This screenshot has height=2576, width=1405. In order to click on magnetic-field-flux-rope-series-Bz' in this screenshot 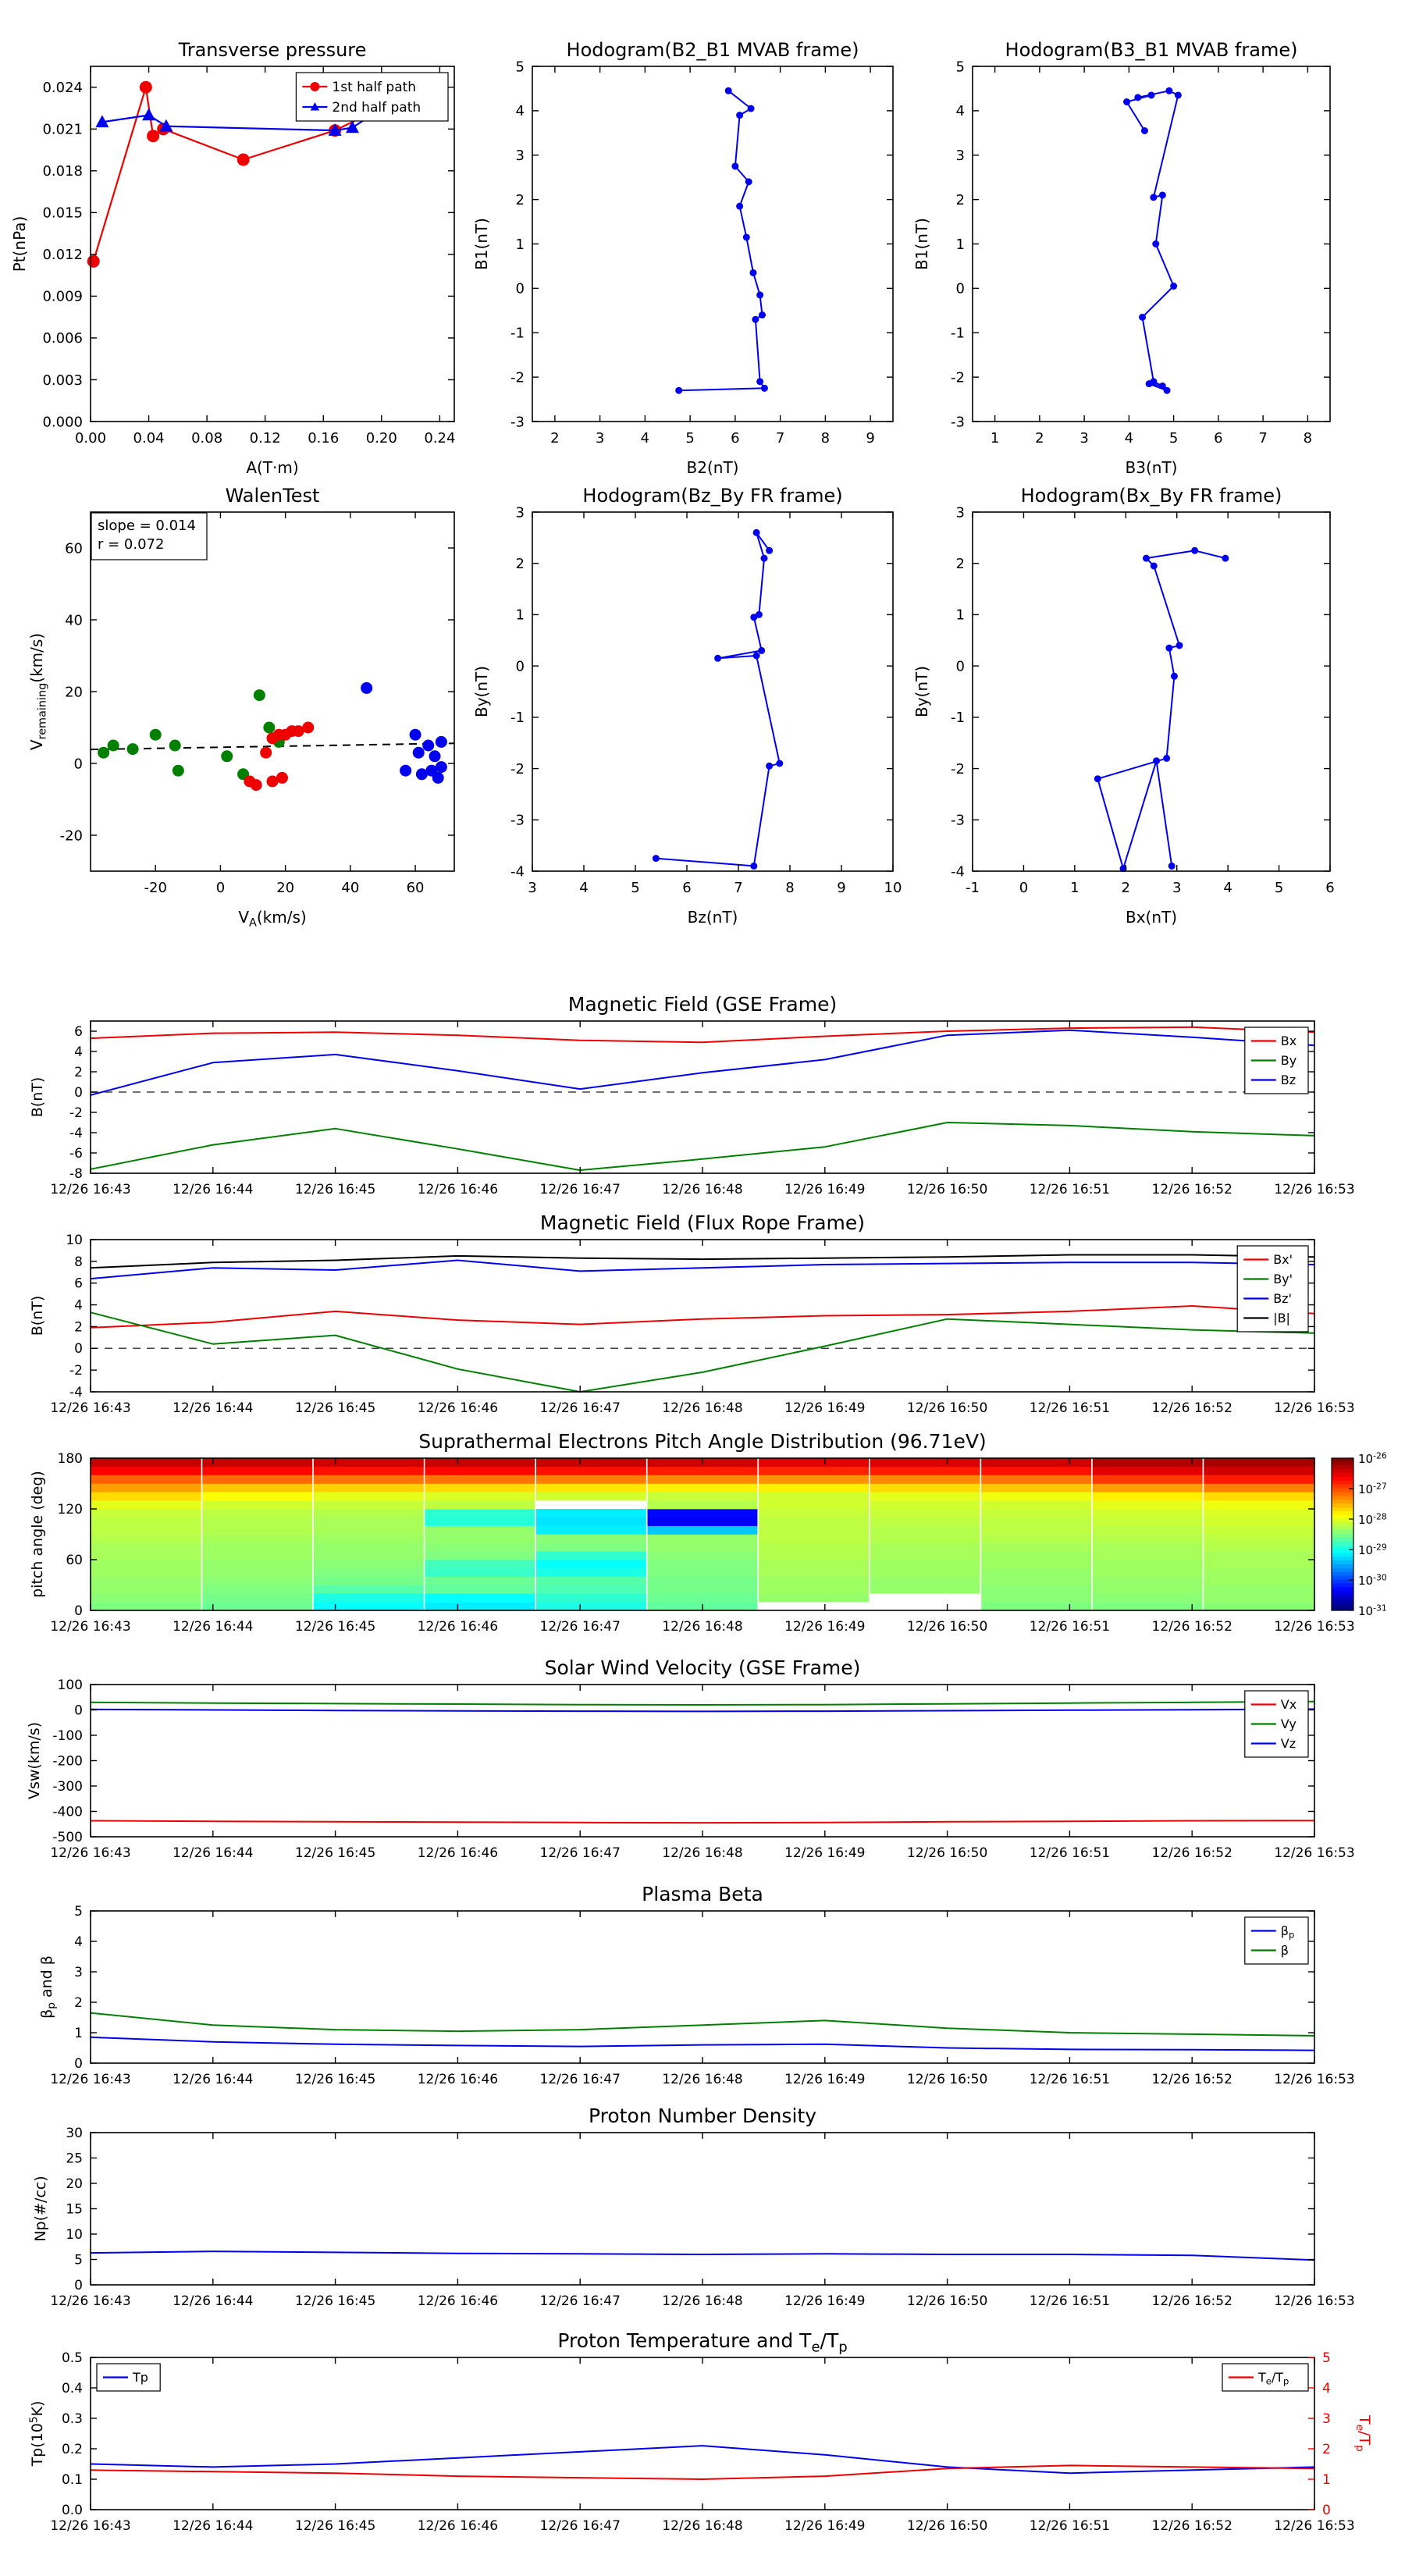, I will do `click(703, 1269)`.